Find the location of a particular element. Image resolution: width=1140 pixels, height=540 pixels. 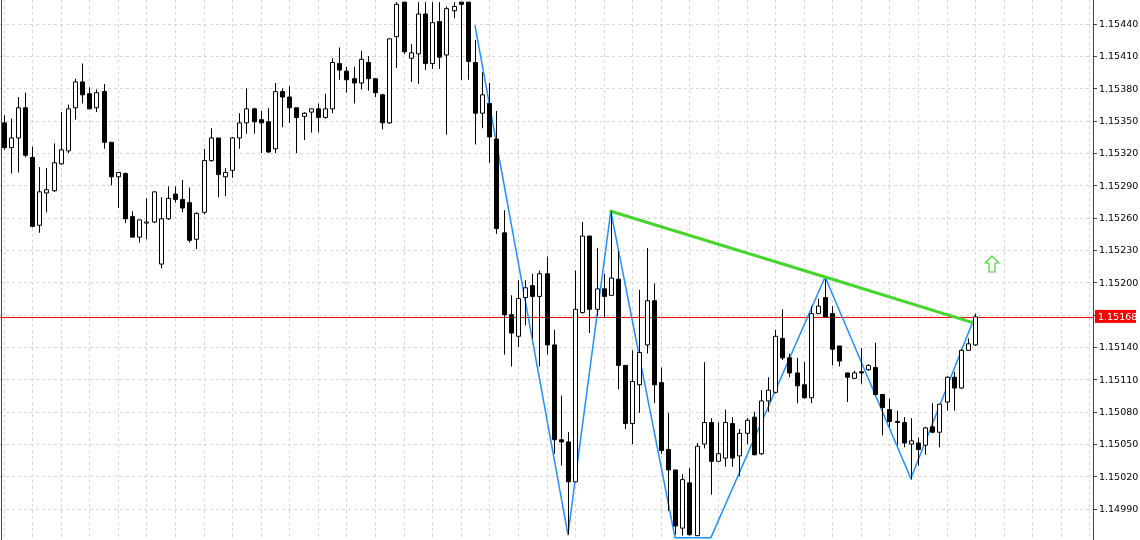

y-tick-label: 1.15440 is located at coordinates (1119, 24).